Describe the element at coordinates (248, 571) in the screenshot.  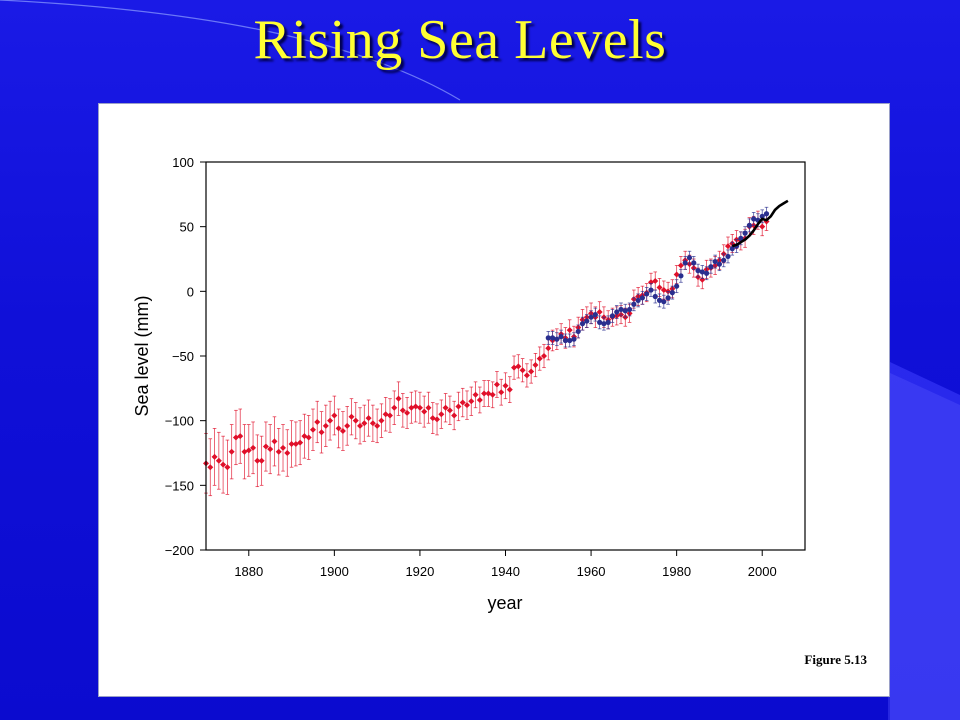
I see `x-tick-label: 1880` at that location.